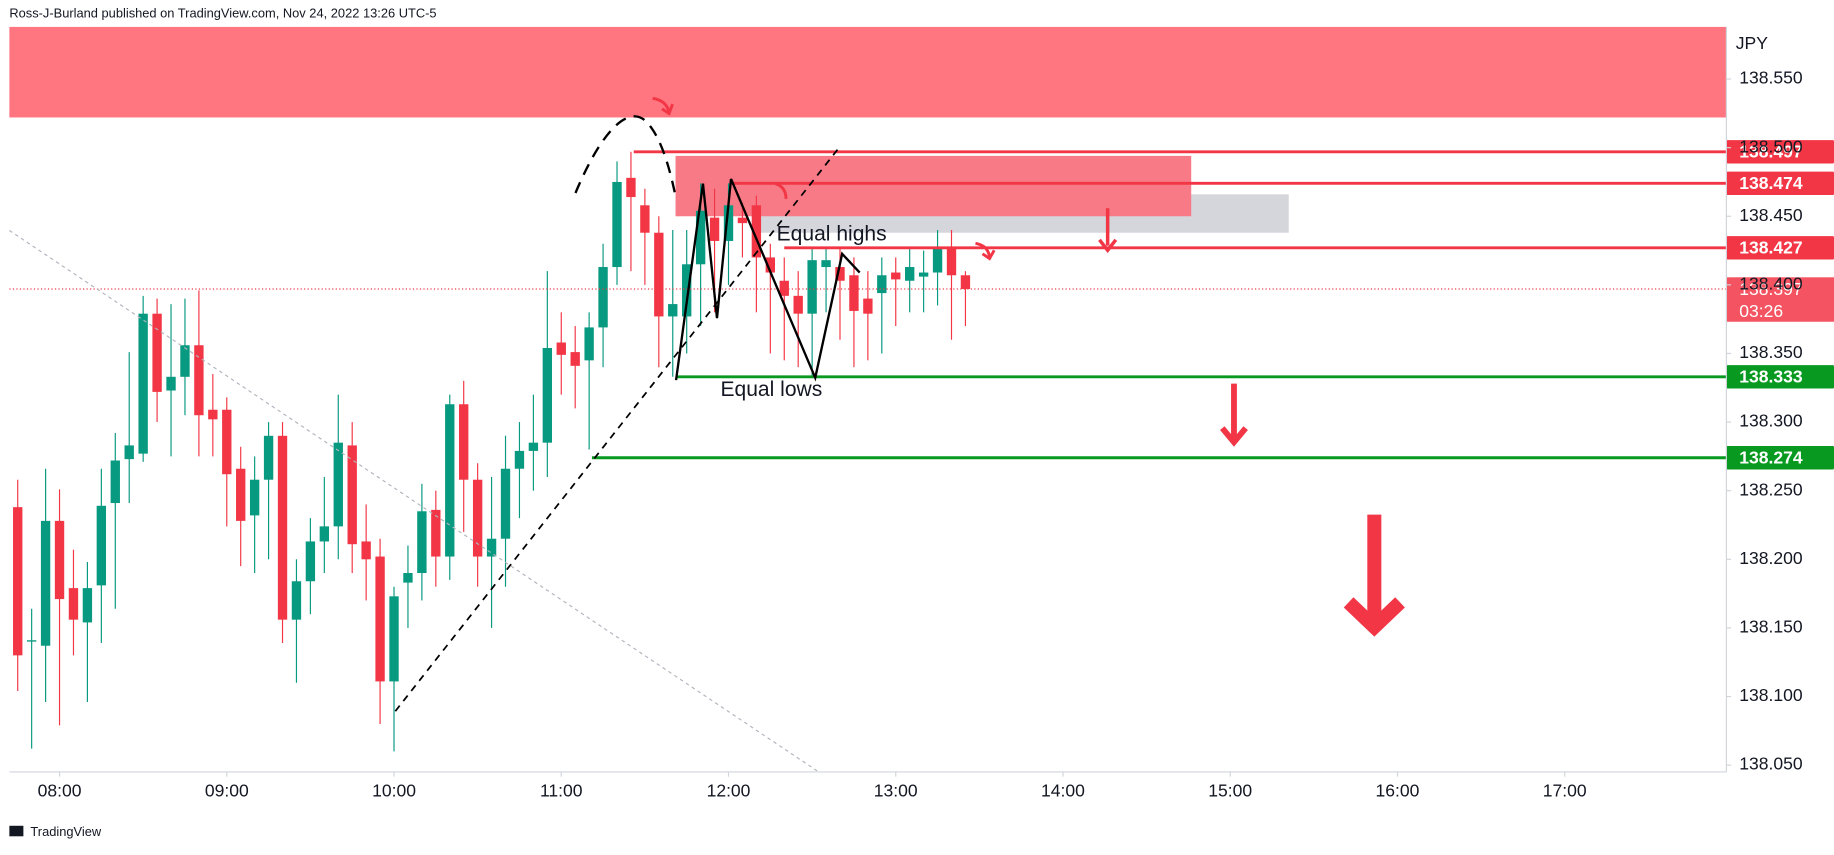 The width and height of the screenshot is (1834, 855). I want to click on level-label: 138.274, so click(1771, 458).